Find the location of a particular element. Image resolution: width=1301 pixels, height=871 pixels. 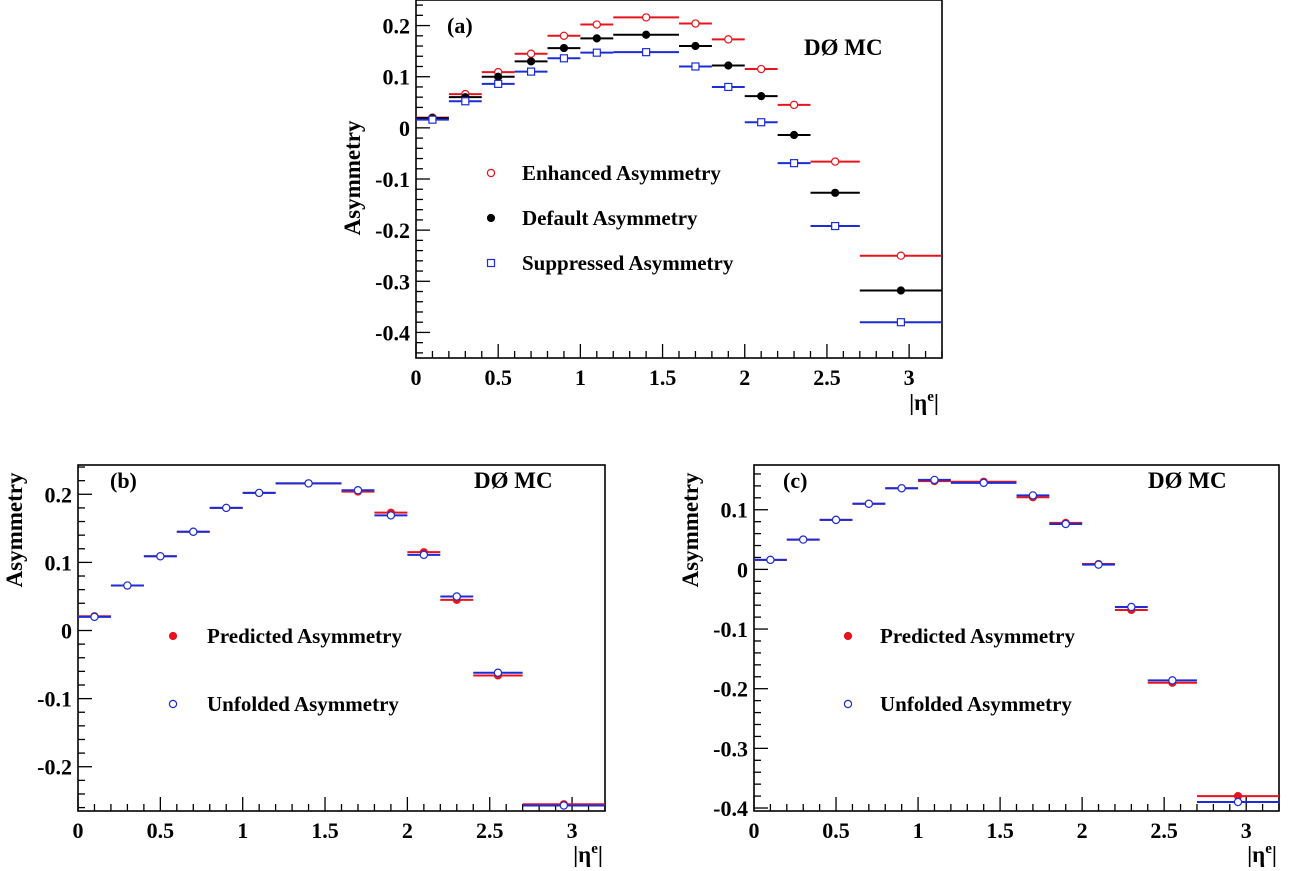

panel-a-xtick-label: 1 is located at coordinates (580, 377).